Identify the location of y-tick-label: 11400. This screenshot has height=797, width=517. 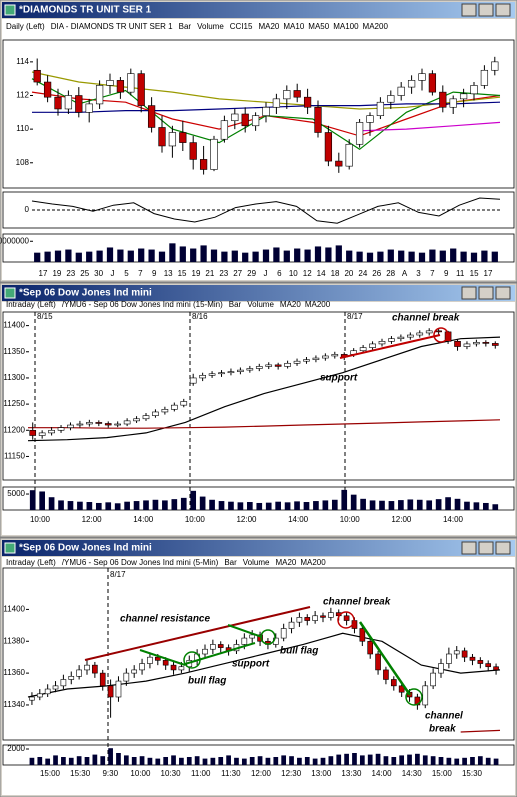
(14, 325).